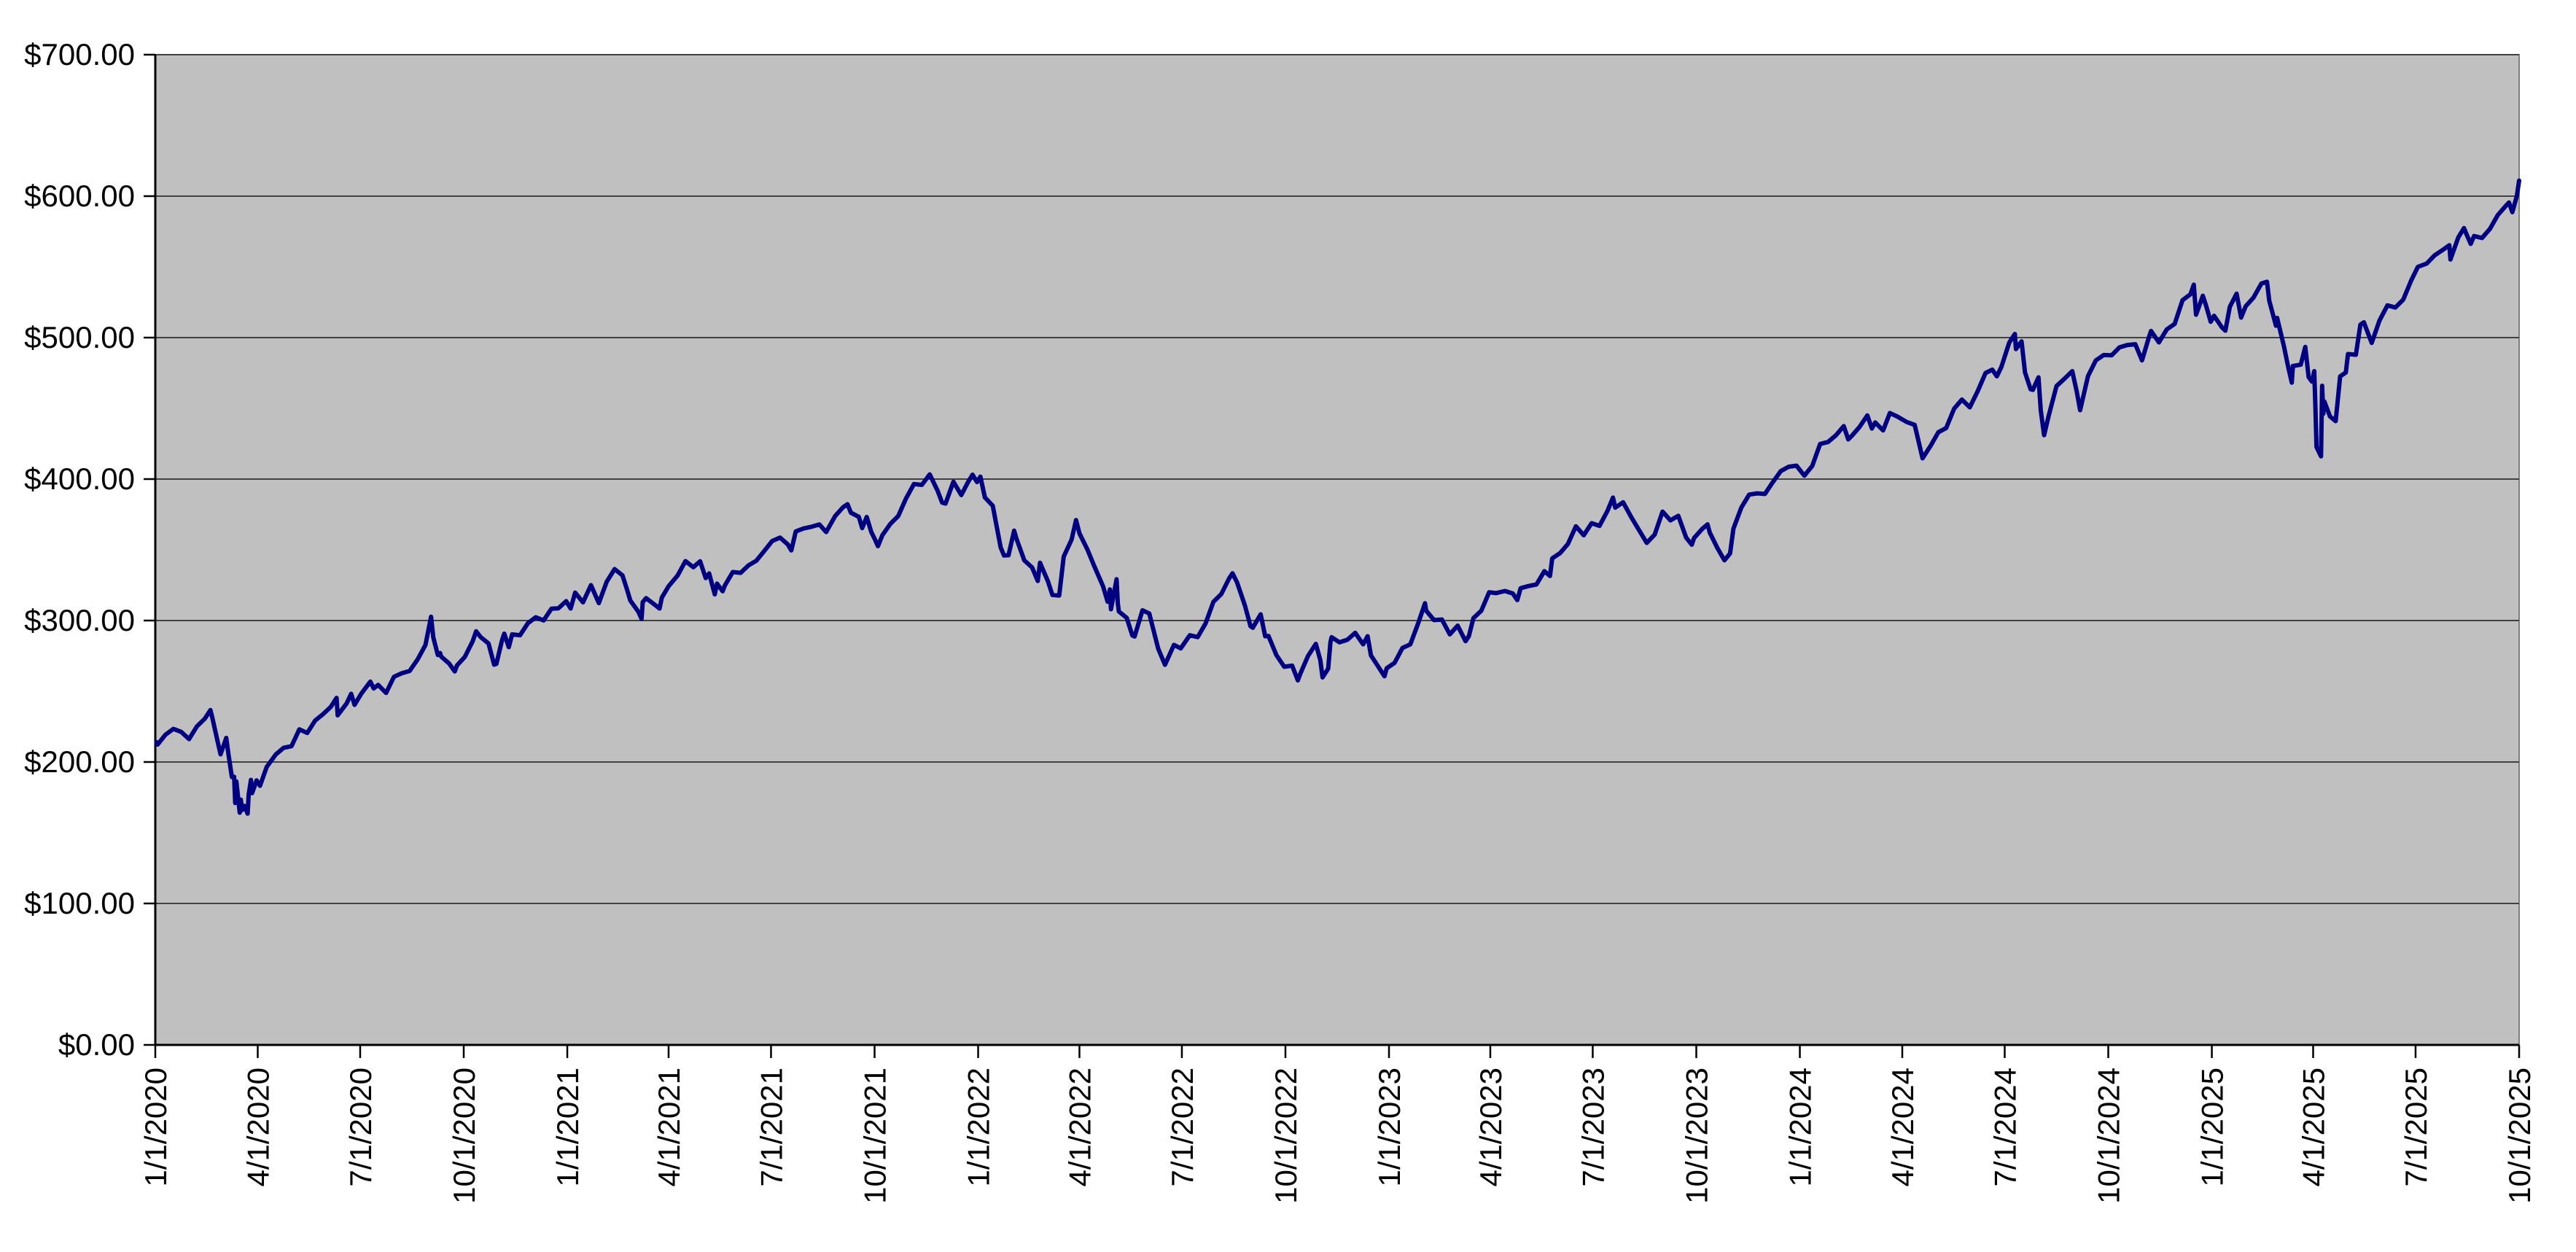 Image resolution: width=2576 pixels, height=1252 pixels. Describe the element at coordinates (79, 903) in the screenshot. I see `y-axis-label: $100.00` at that location.